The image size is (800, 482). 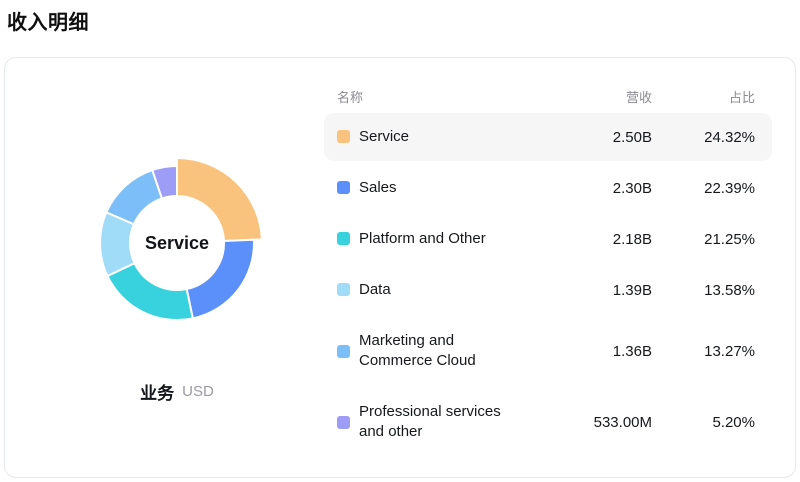 I want to click on legend-share: 24.32%, so click(x=729, y=137).